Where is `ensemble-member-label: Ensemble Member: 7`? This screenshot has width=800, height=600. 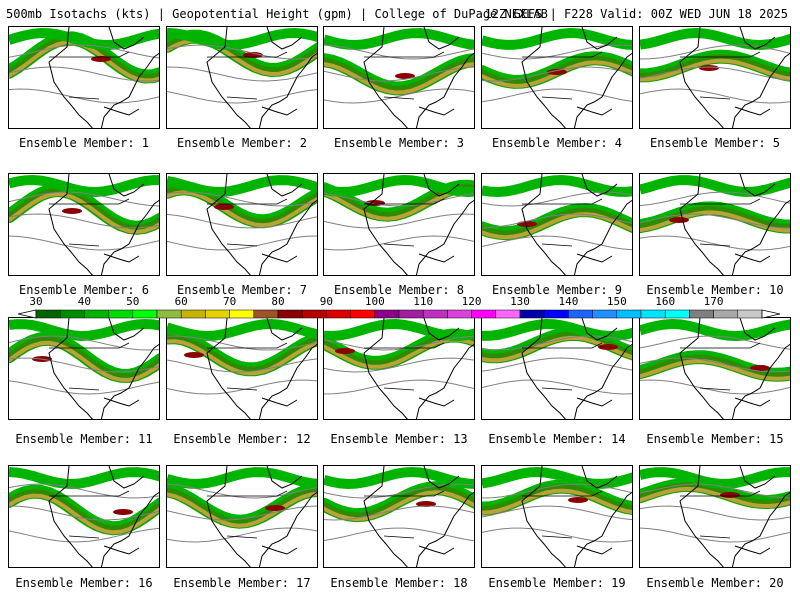
ensemble-member-label: Ensemble Member: 7 is located at coordinates (242, 290).